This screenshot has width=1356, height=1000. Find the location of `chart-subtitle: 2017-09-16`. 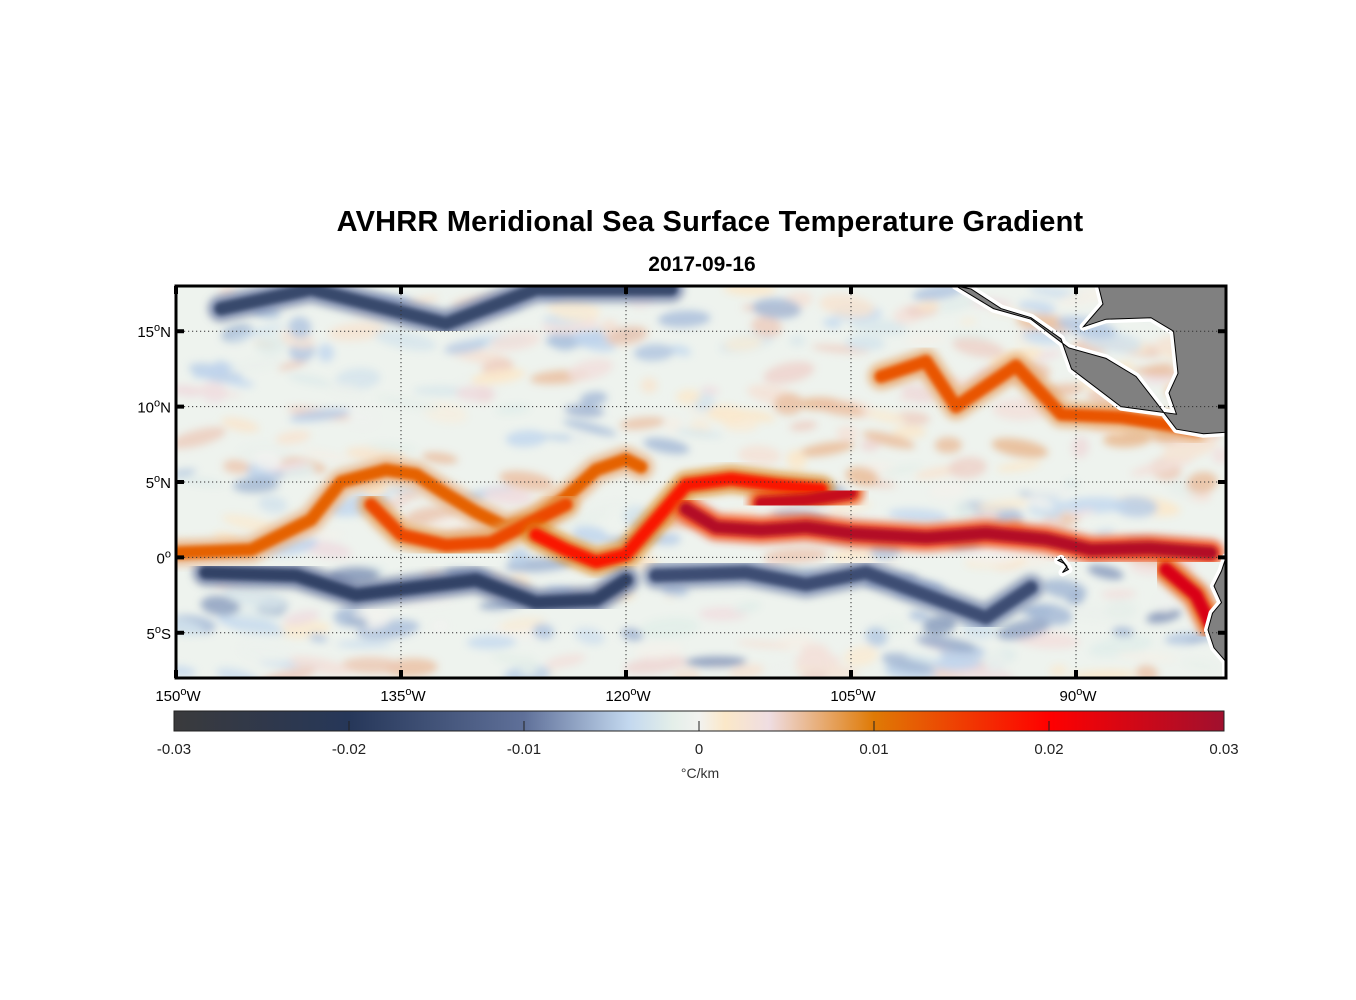

chart-subtitle: 2017-09-16 is located at coordinates (702, 264).